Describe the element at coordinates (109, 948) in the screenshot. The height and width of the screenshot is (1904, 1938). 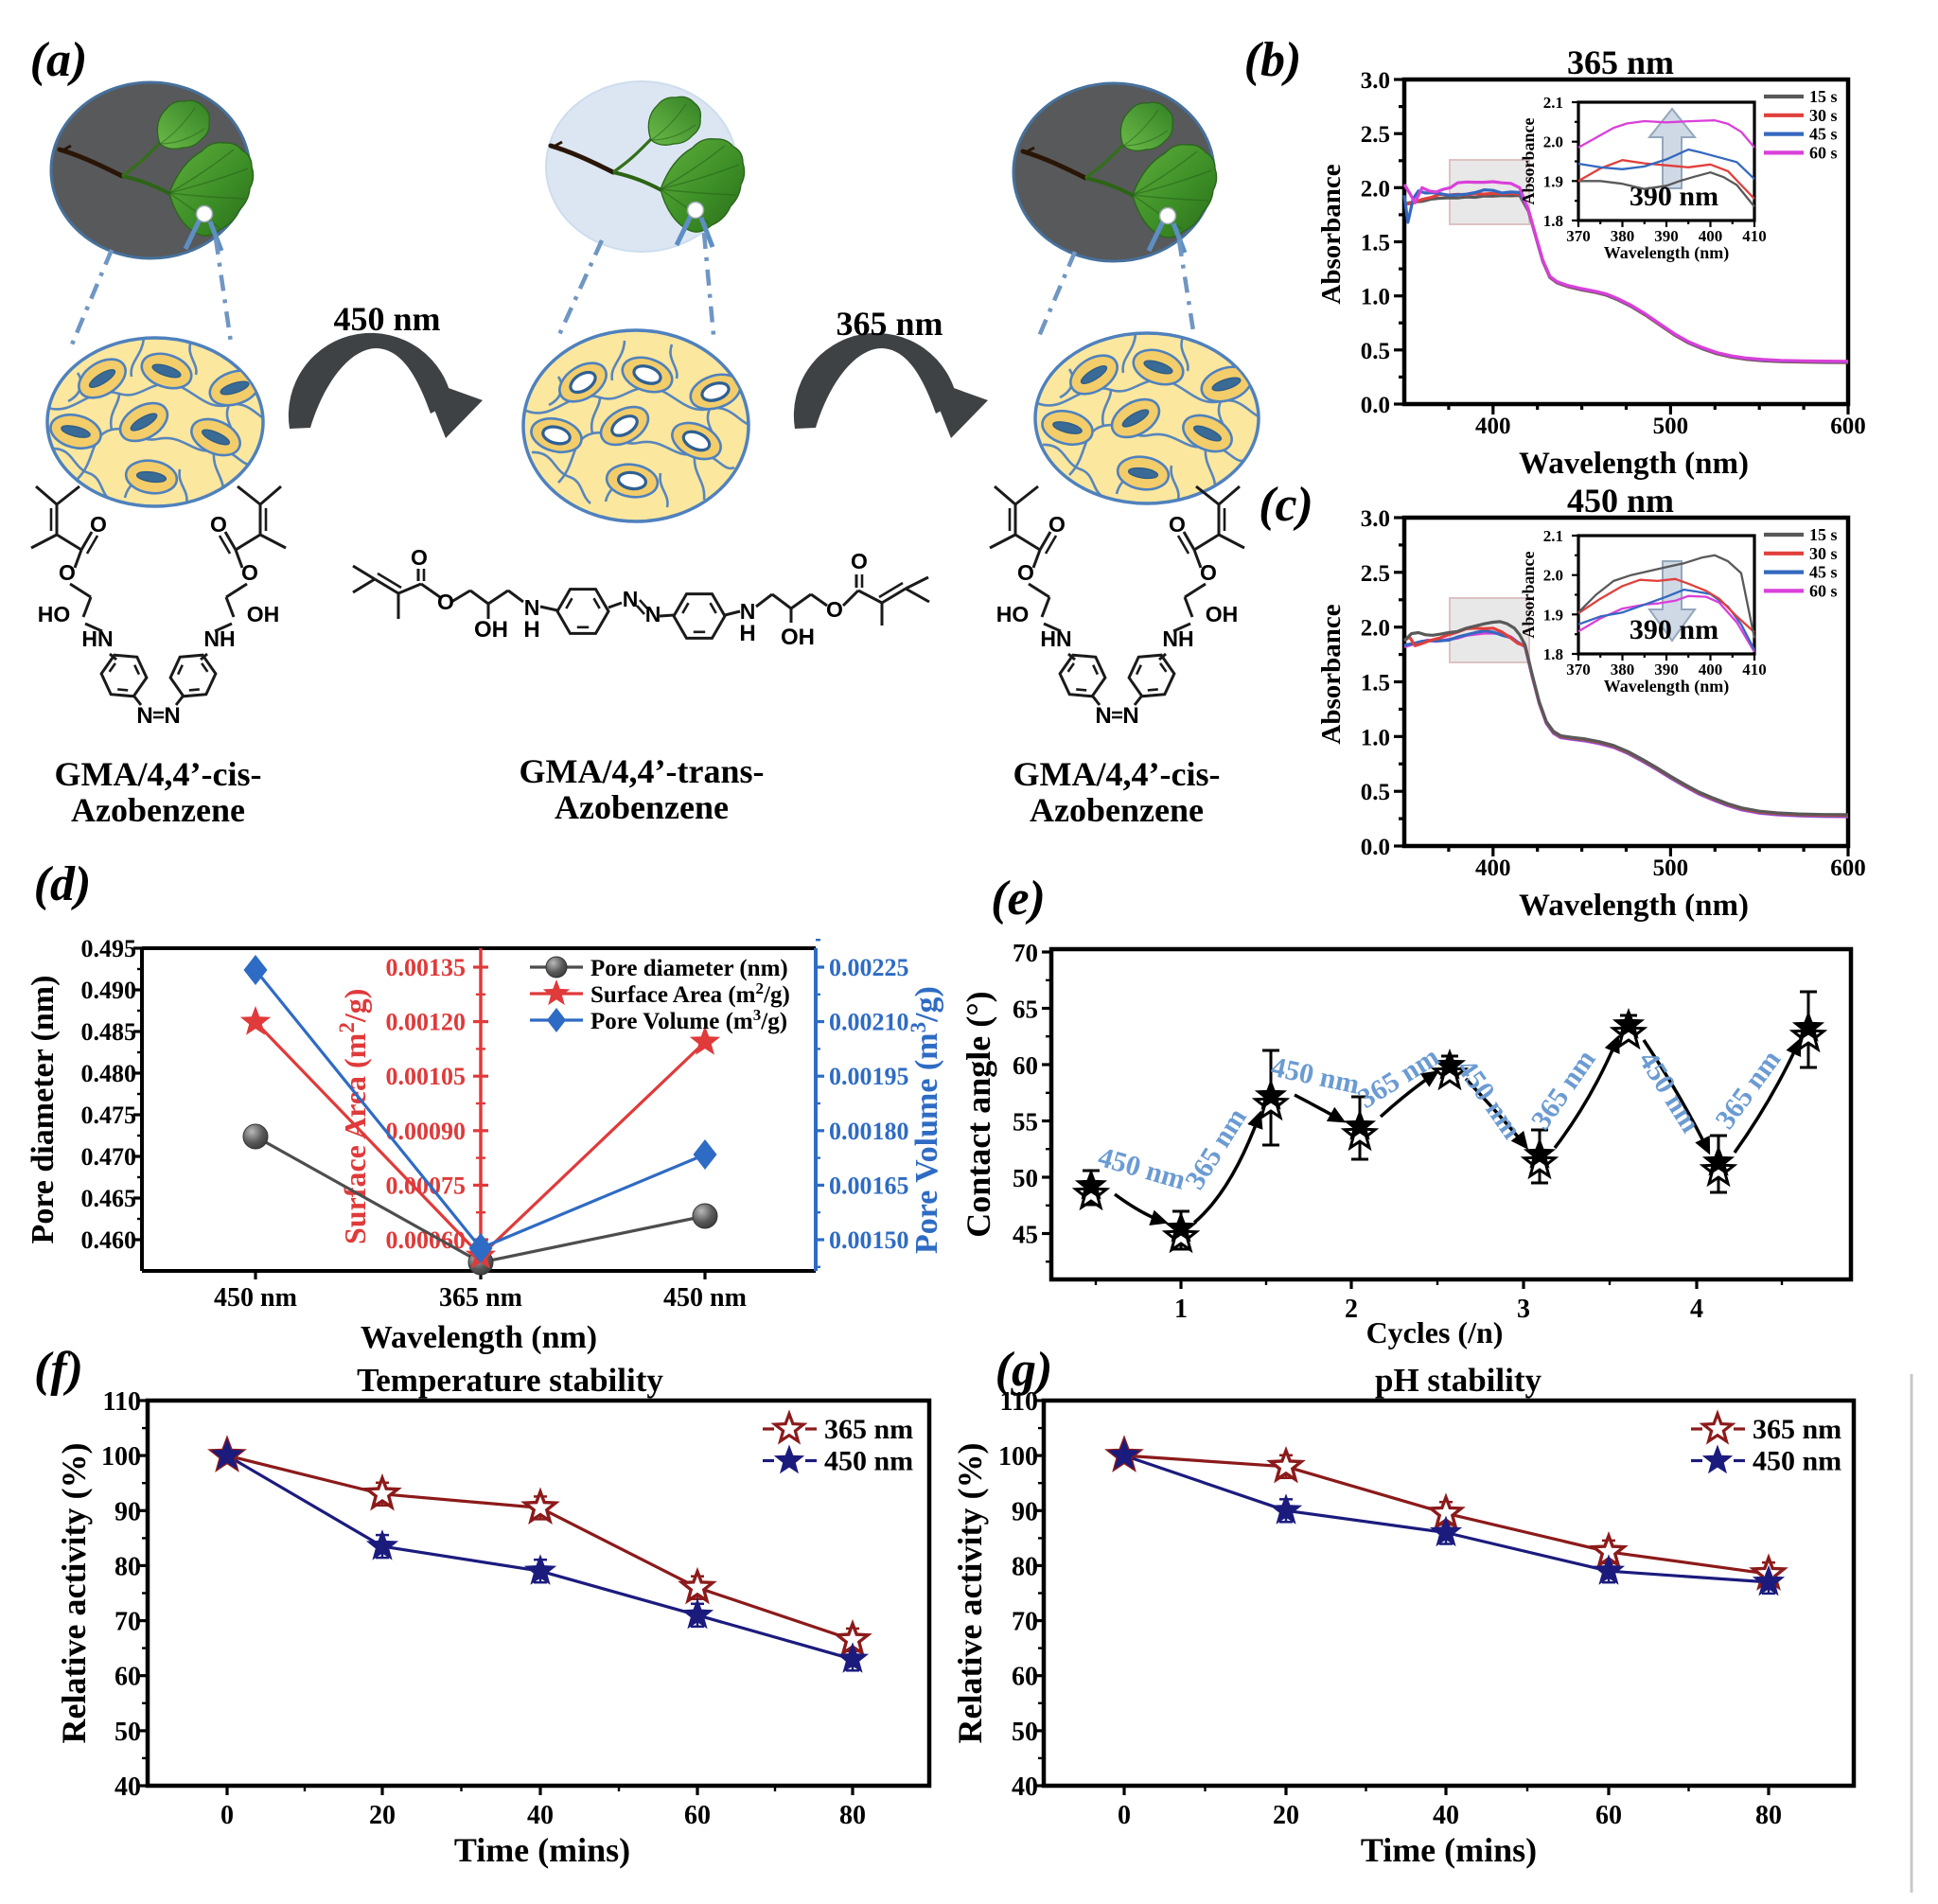
I see `svg-text: 0.495` at that location.